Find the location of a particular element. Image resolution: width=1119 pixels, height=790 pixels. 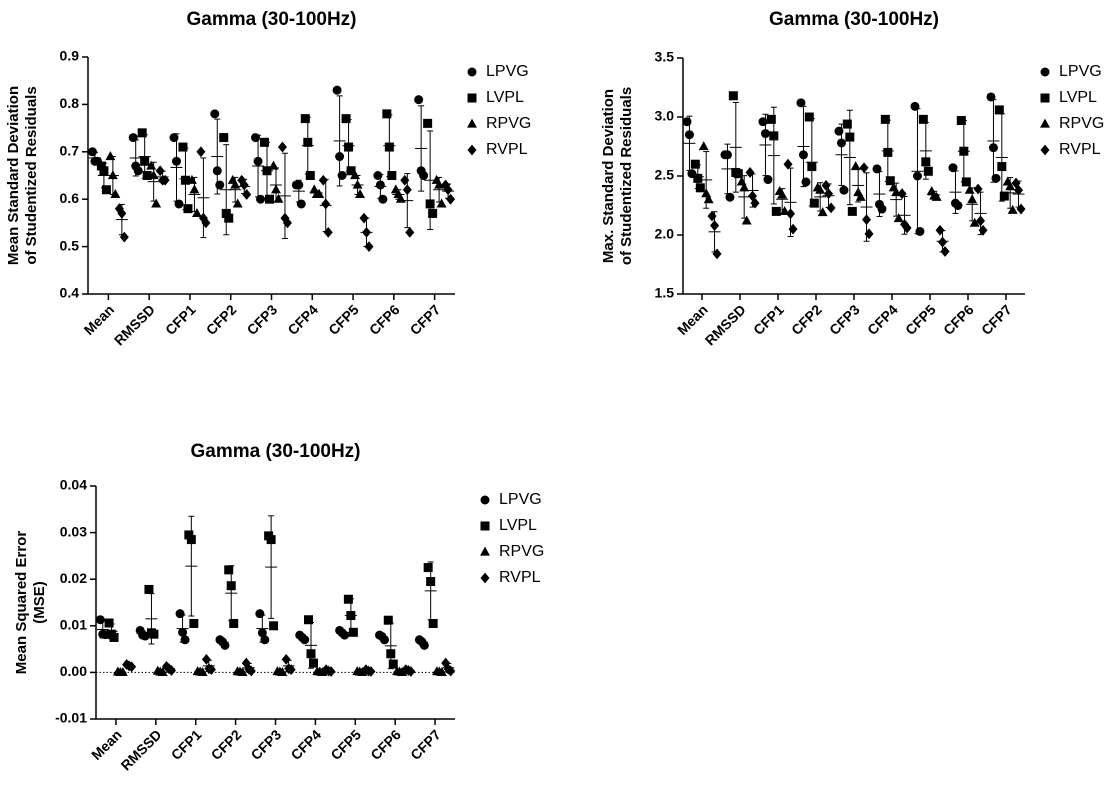

y-tick-label: 0.4 is located at coordinates (70, 293).